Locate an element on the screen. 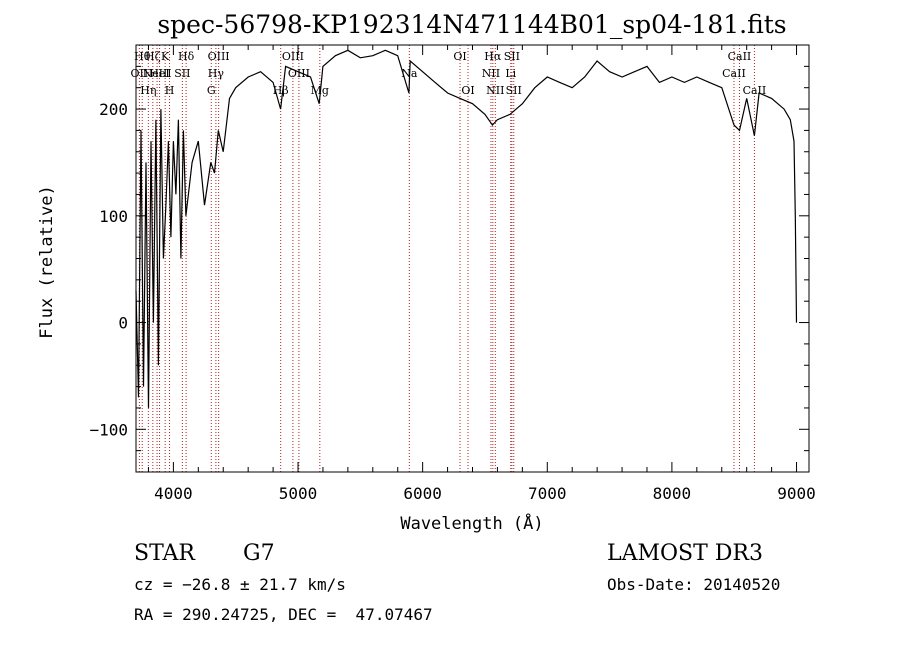  line-label: OII is located at coordinates (140, 73).